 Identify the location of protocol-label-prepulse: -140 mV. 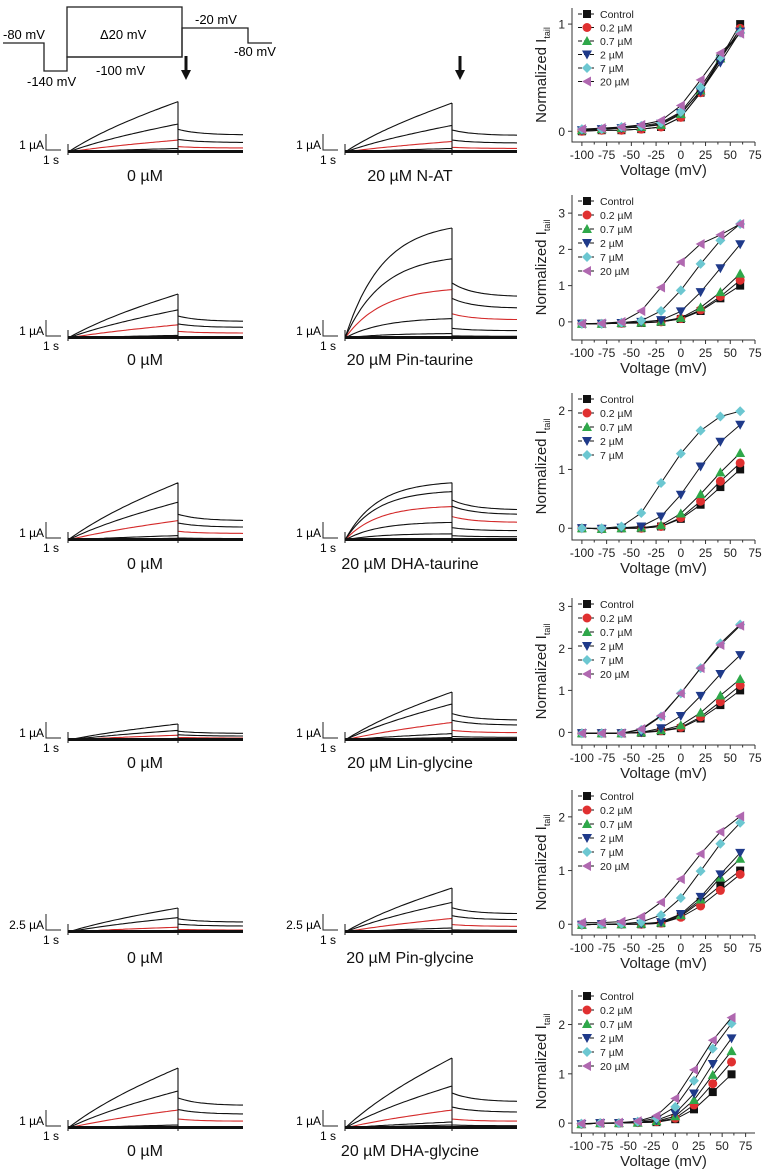
(51, 81).